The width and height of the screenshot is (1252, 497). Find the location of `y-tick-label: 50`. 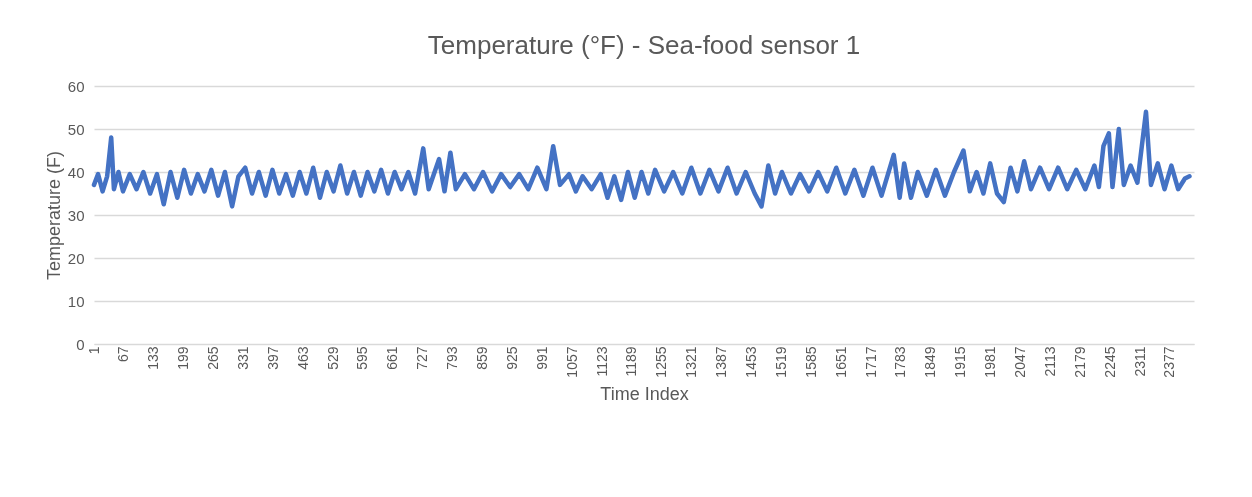

y-tick-label: 50 is located at coordinates (76, 129).